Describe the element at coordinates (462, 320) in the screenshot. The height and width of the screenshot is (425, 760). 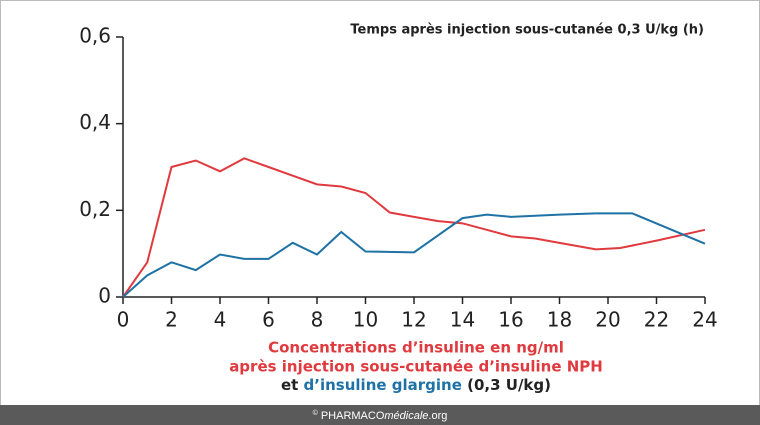
I see `x-tick-label: 14` at that location.